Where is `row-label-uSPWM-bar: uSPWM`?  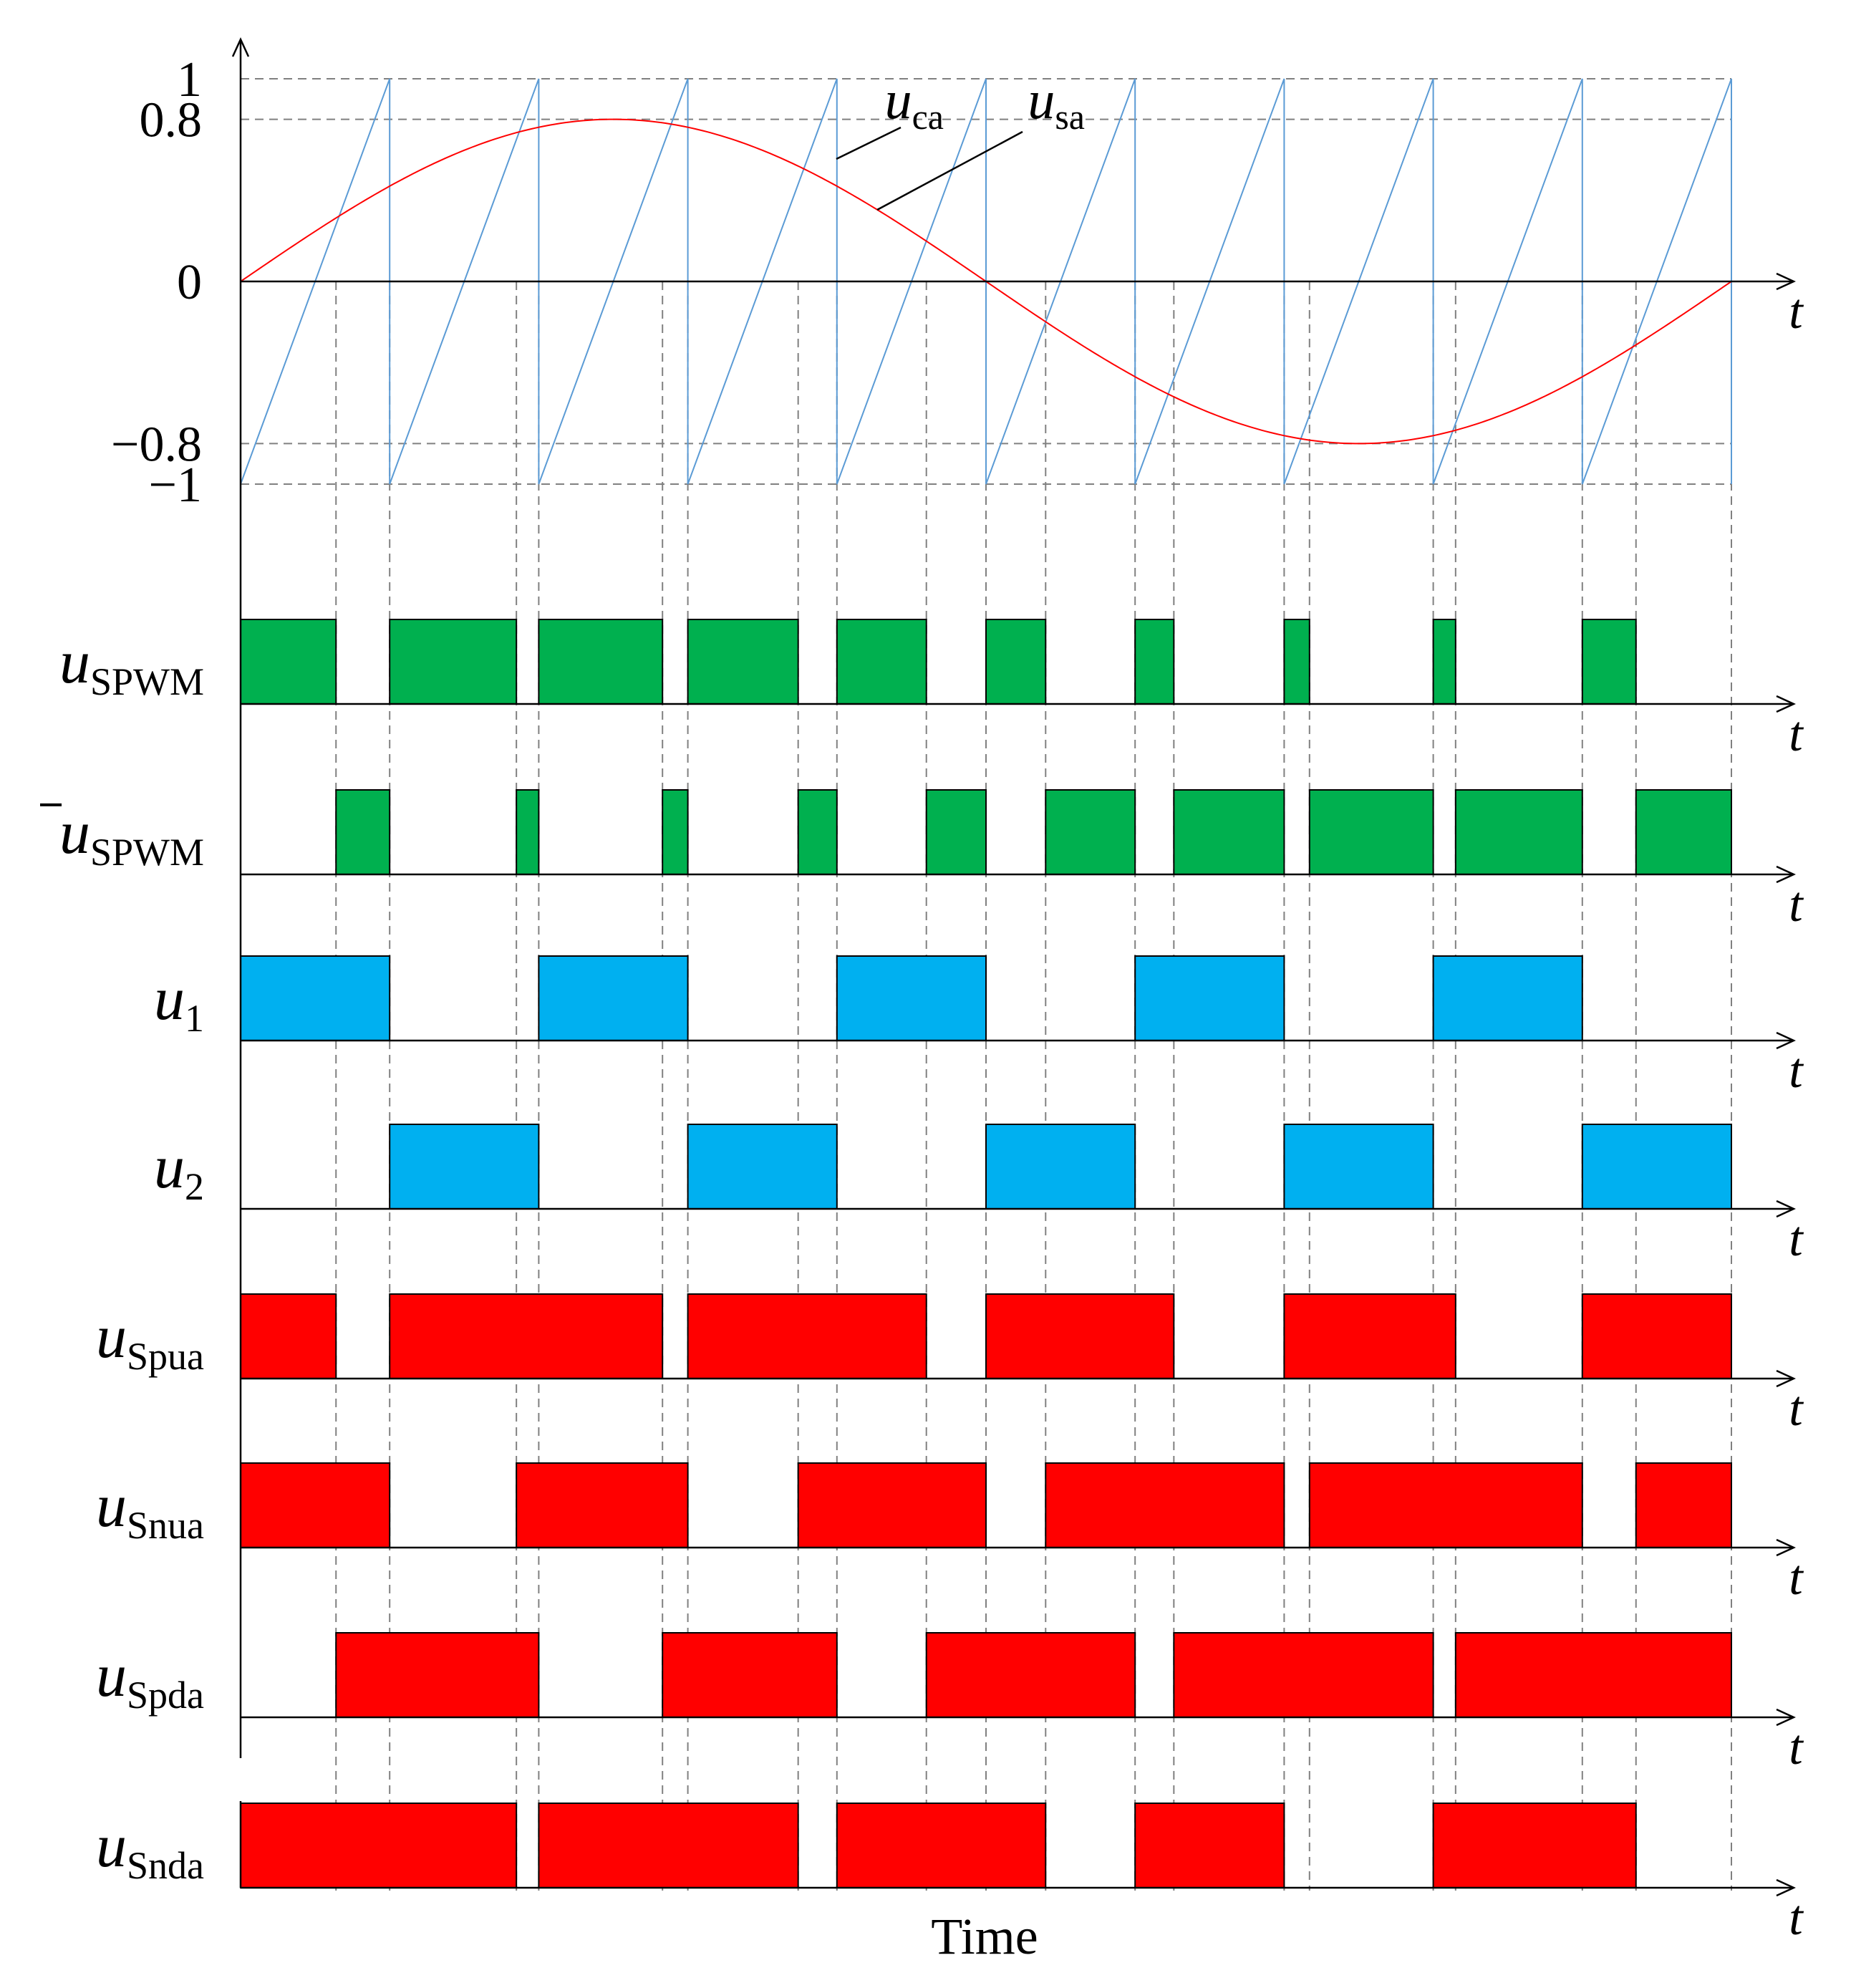
row-label-uSPWM-bar: uSPWM is located at coordinates (131, 836).